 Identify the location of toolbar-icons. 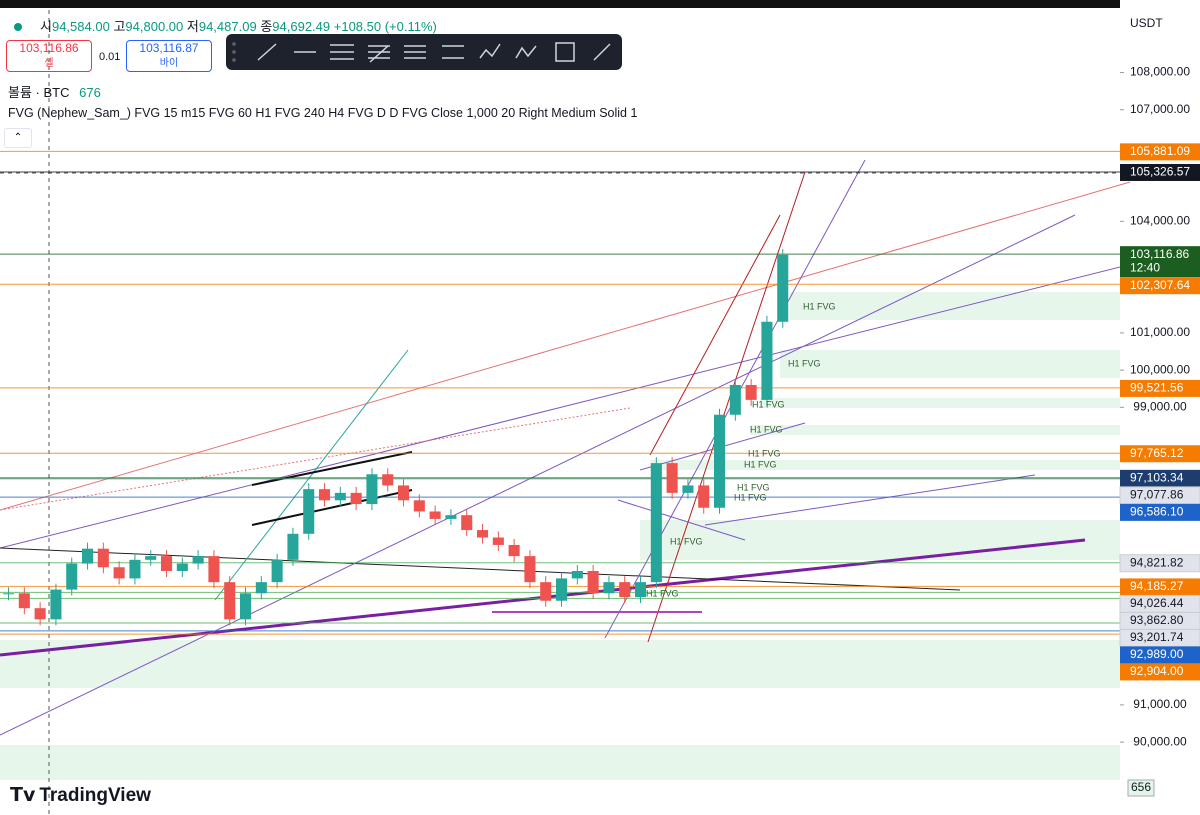
(421, 52).